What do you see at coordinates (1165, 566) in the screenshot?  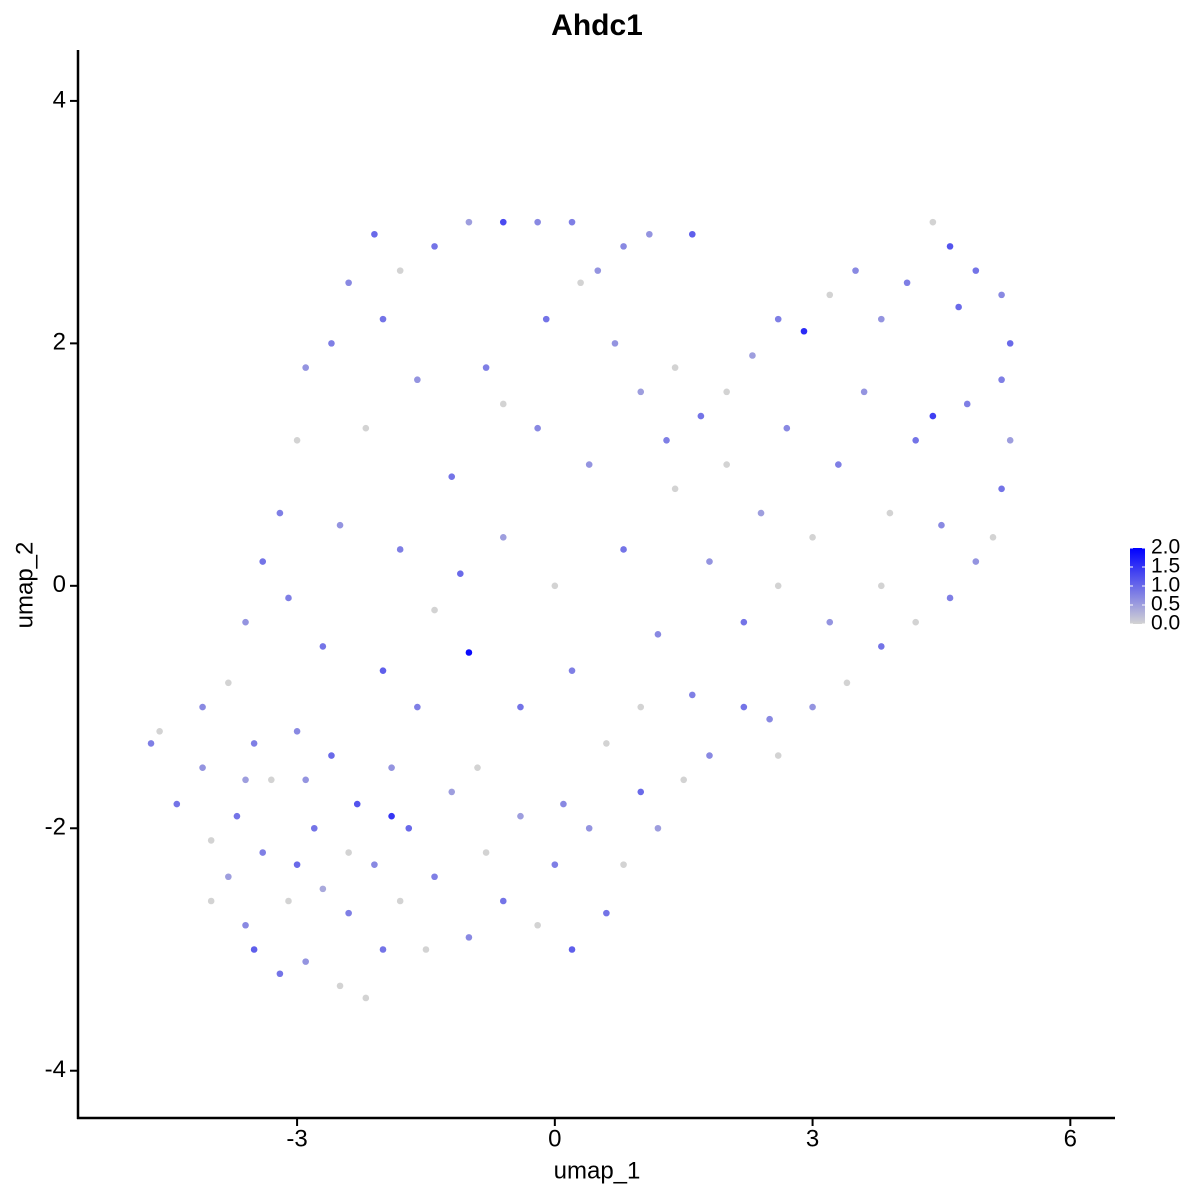 I see `color-tick-label: 1.5` at bounding box center [1165, 566].